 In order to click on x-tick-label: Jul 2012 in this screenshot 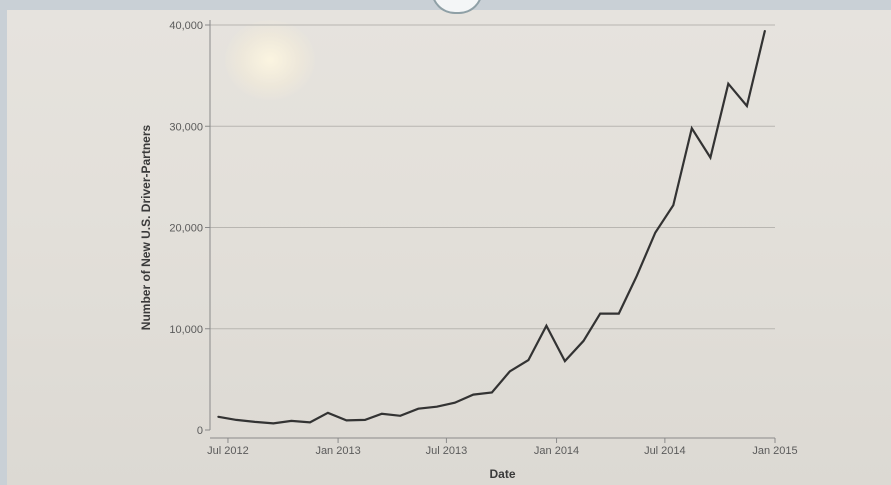, I will do `click(228, 451)`.